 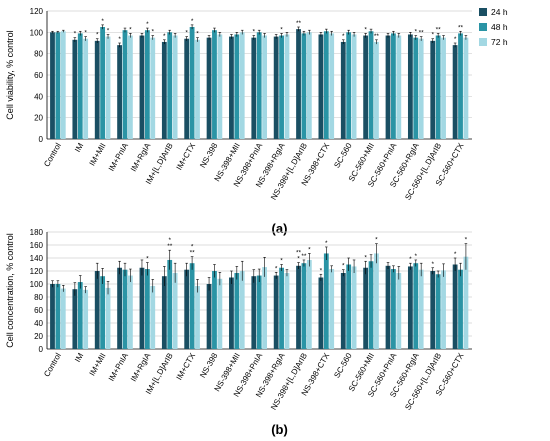 What do you see at coordinates (279, 429) in the screenshot?
I see `panel-label: (b)` at bounding box center [279, 429].